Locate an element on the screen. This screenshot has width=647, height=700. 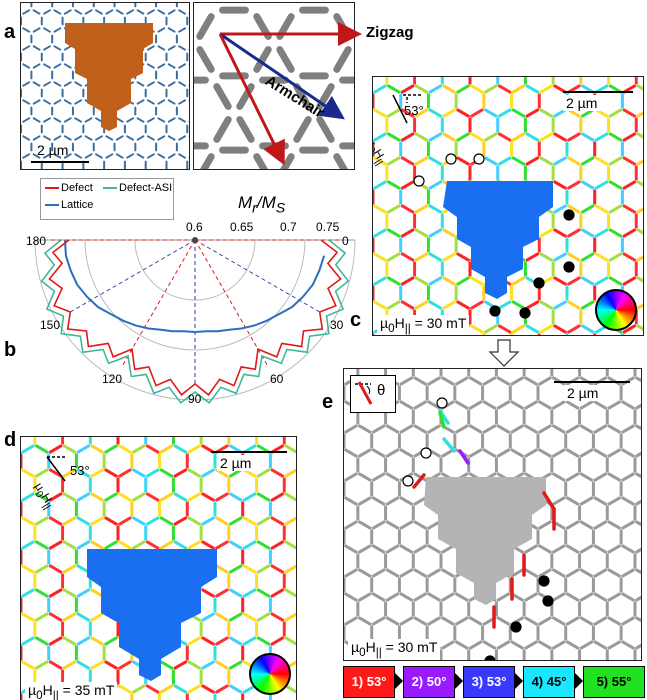
polar-guide-line is located at coordinates (231, 303).